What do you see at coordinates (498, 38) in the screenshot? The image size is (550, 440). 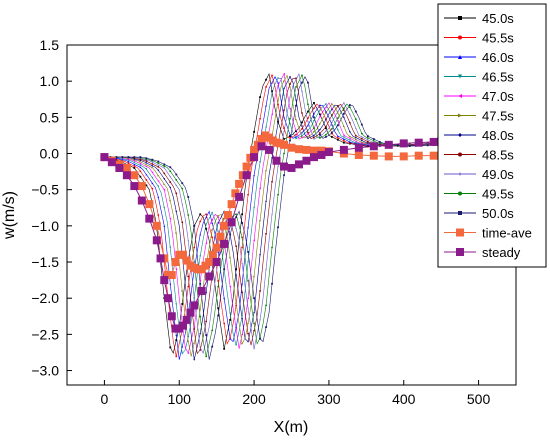 I see `legend-label: 45.5s` at bounding box center [498, 38].